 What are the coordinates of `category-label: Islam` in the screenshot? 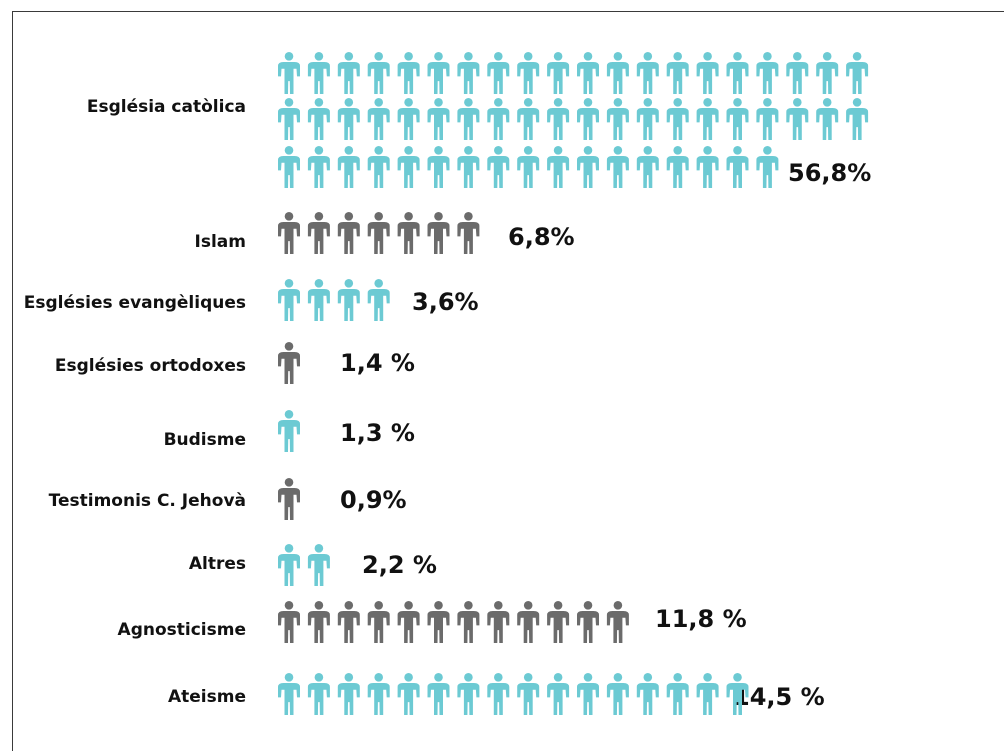 It's located at (220, 242).